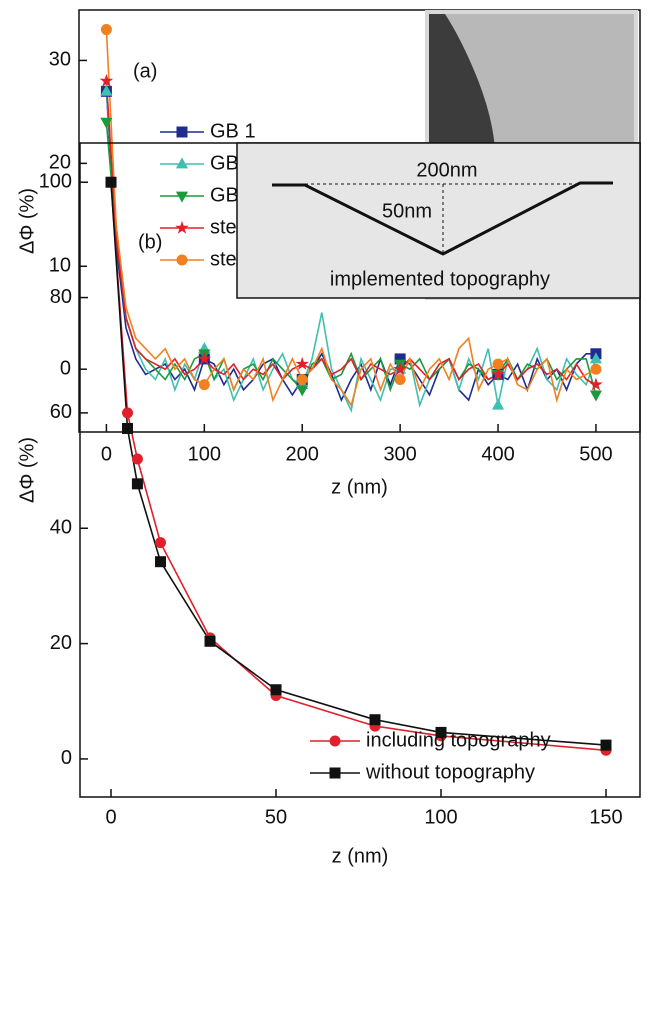 The width and height of the screenshot is (650, 1016). What do you see at coordinates (446, 170) in the screenshot?
I see `annotation: 200nm` at bounding box center [446, 170].